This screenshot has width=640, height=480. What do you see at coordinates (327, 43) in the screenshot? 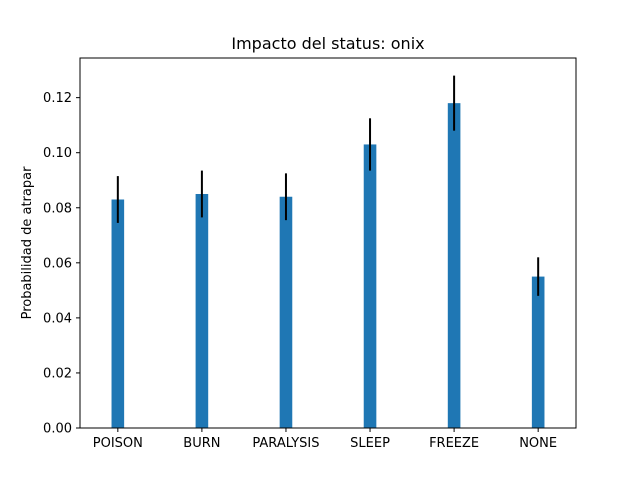
I see `chart-title: Impacto del status: onix` at bounding box center [327, 43].